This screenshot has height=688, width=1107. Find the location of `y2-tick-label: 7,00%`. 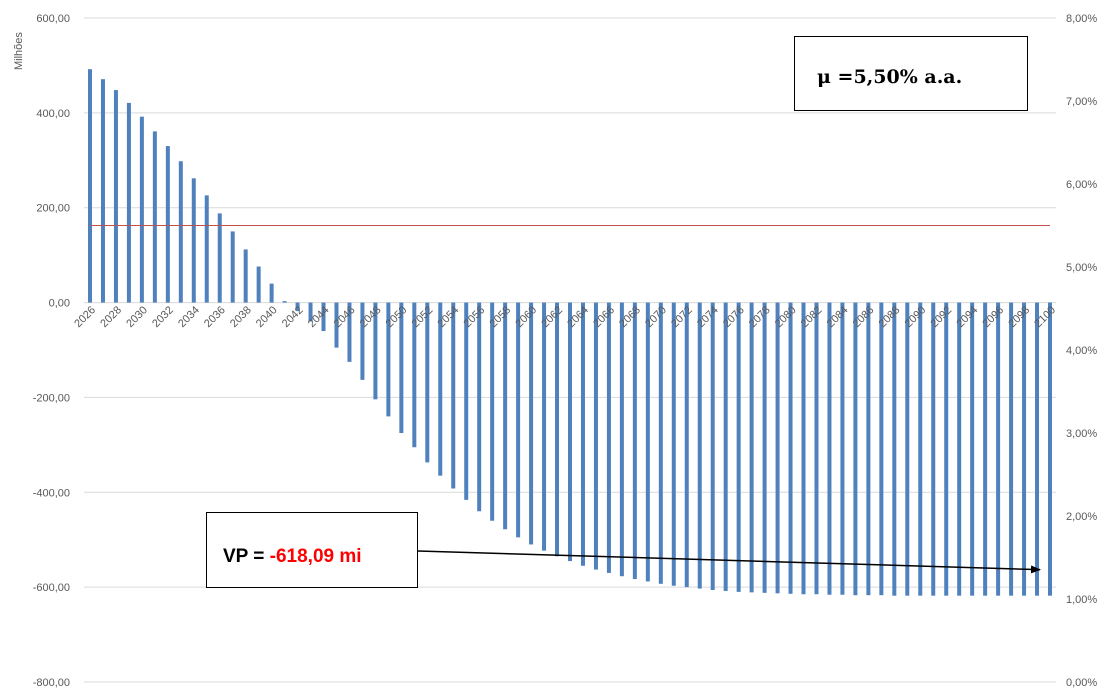

y2-tick-label: 7,00% is located at coordinates (1081, 102).